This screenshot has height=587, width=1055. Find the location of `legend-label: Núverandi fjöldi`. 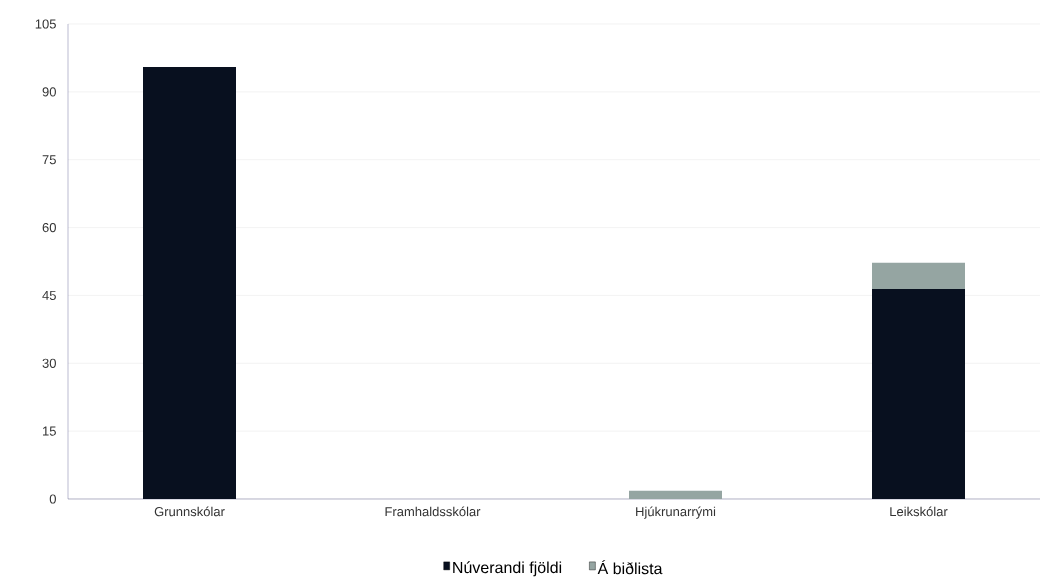

legend-label: Núverandi fjöldi is located at coordinates (507, 569).